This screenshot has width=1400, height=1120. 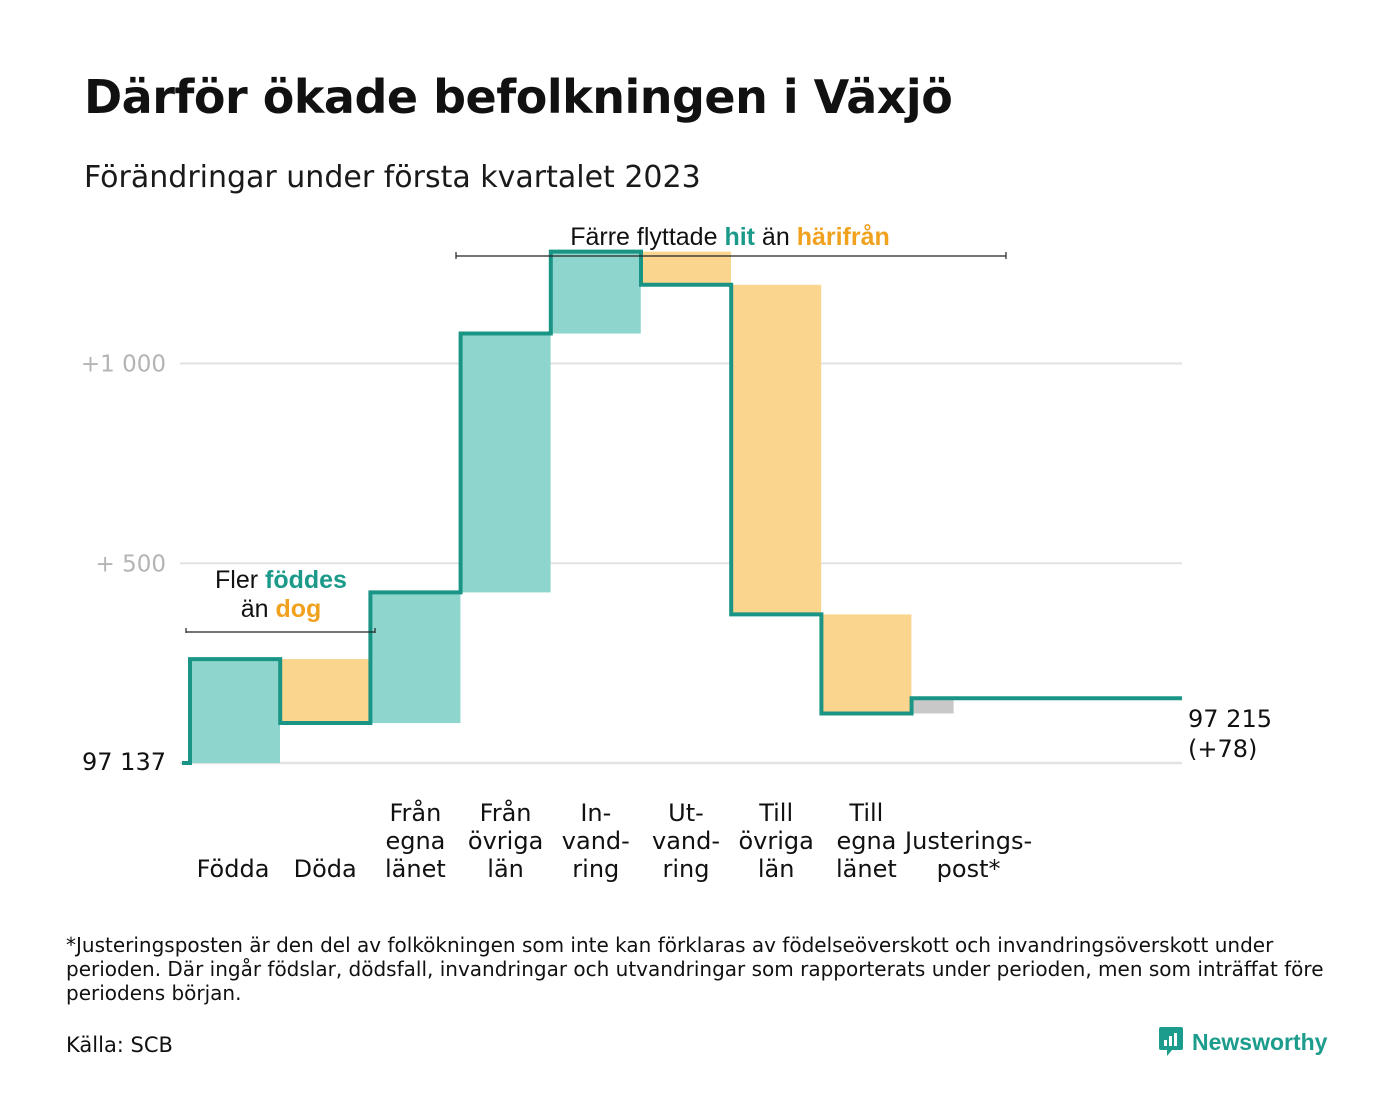 I want to click on x-category-label: Födda, so click(x=233, y=869).